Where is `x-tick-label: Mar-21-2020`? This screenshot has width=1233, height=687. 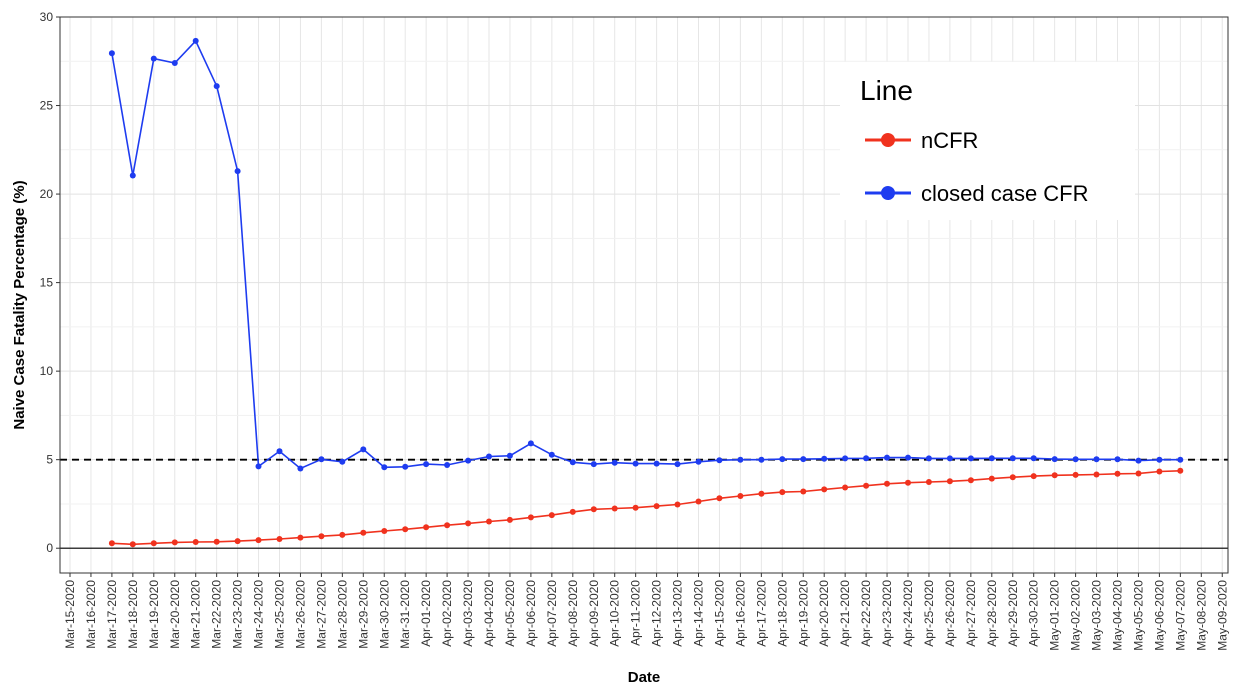
x-tick-label: Mar-21-2020 is located at coordinates (196, 614).